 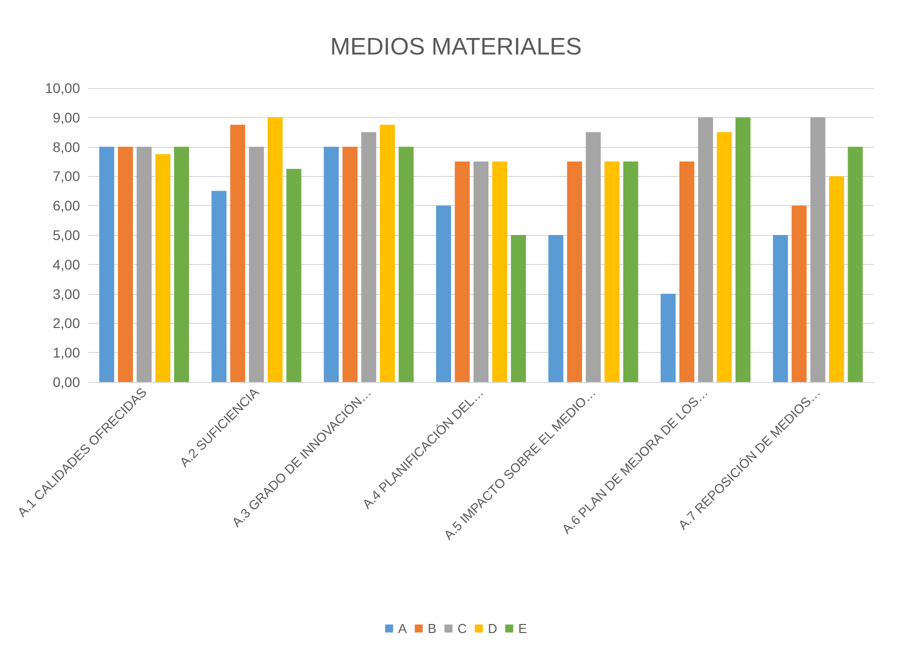 What do you see at coordinates (66, 323) in the screenshot?
I see `y-tick-label: 2,00` at bounding box center [66, 323].